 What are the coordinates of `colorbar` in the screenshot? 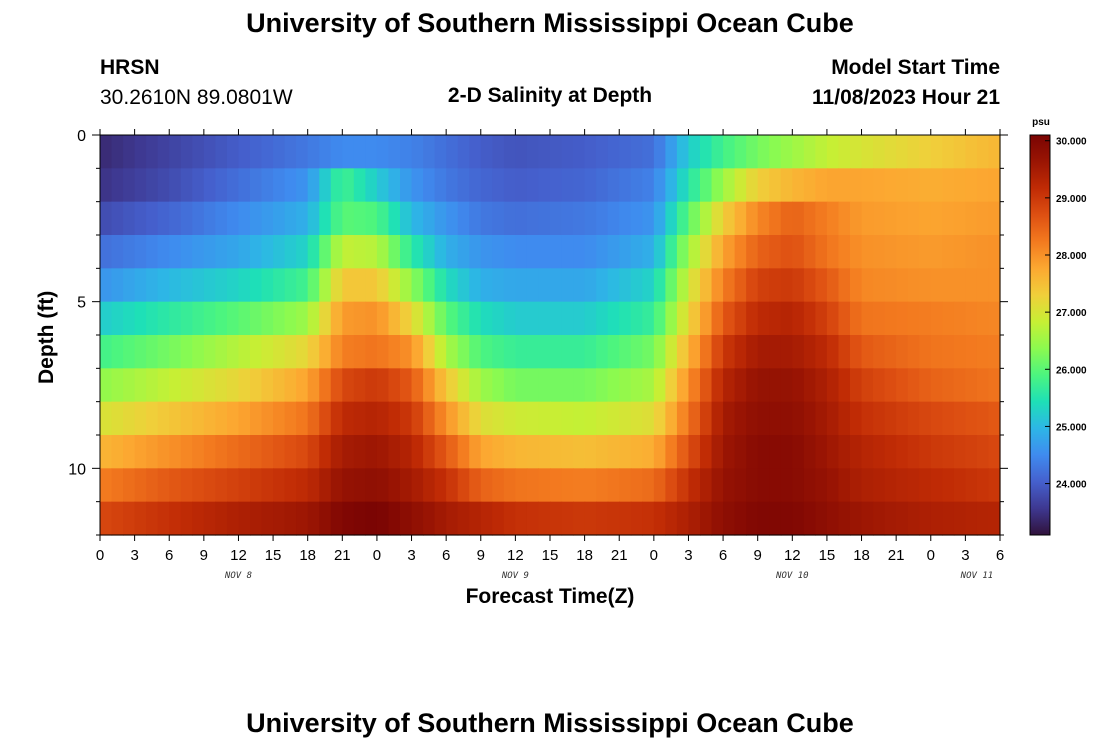 It's located at (1040, 335).